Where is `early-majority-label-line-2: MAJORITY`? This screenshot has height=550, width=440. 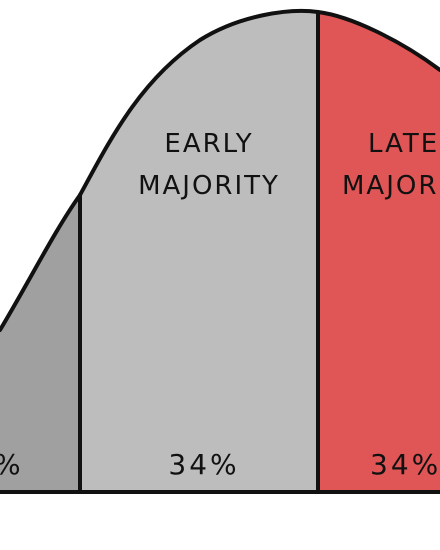 early-majority-label-line-2: MAJORITY is located at coordinates (209, 186).